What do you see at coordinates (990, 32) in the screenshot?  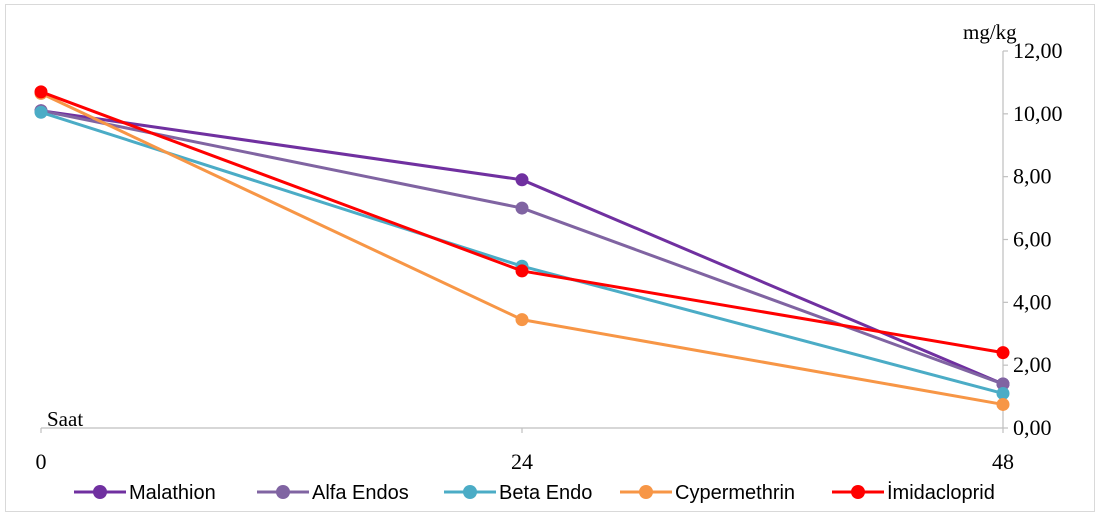 I see `y-axis-title: mg/kg` at bounding box center [990, 32].